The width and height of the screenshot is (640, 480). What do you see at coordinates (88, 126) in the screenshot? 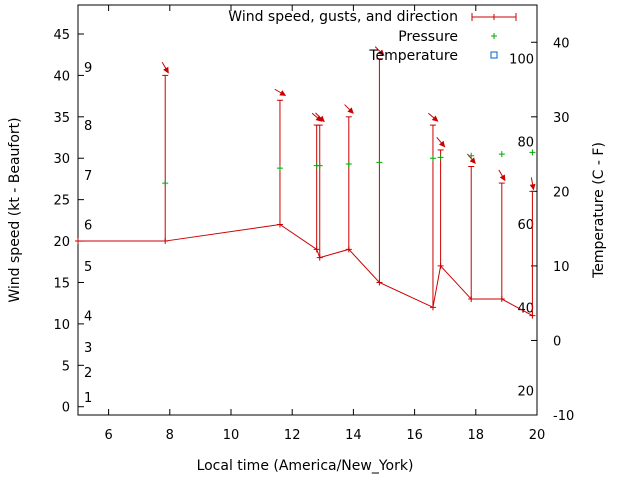
I see `beaufort-label: 8` at bounding box center [88, 126].